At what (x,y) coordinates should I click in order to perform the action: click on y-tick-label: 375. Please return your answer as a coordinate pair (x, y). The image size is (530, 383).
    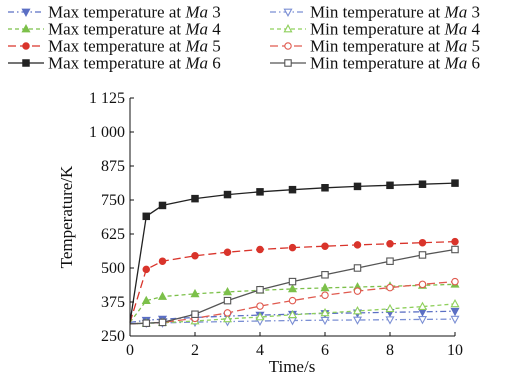
    Looking at the image, I should click on (113, 302).